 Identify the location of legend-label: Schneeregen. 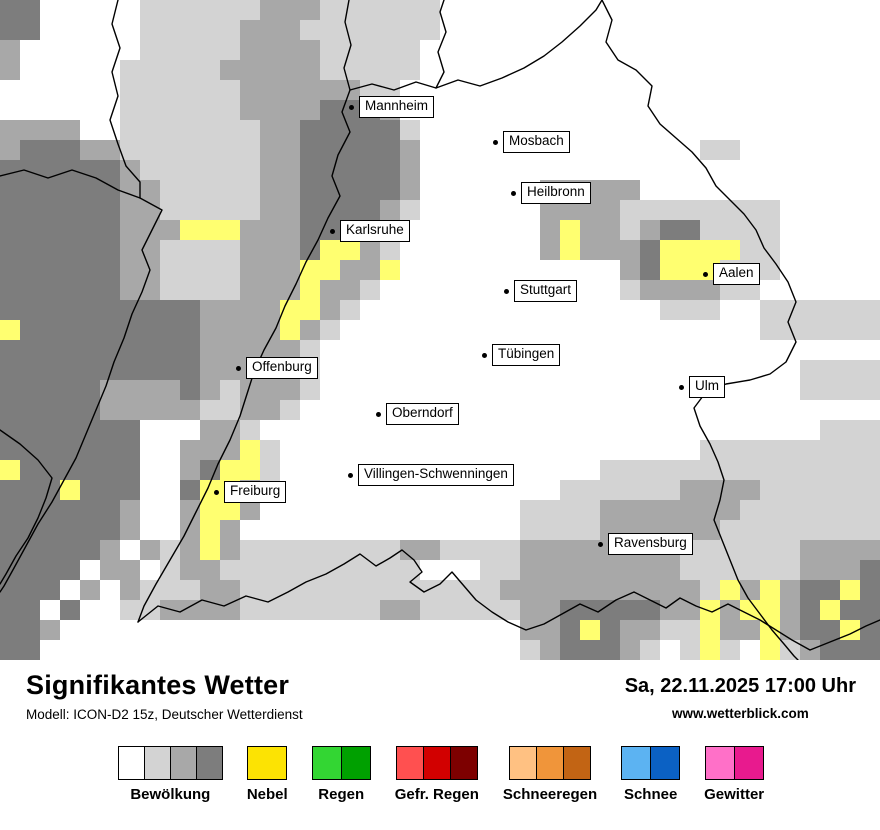
(550, 794).